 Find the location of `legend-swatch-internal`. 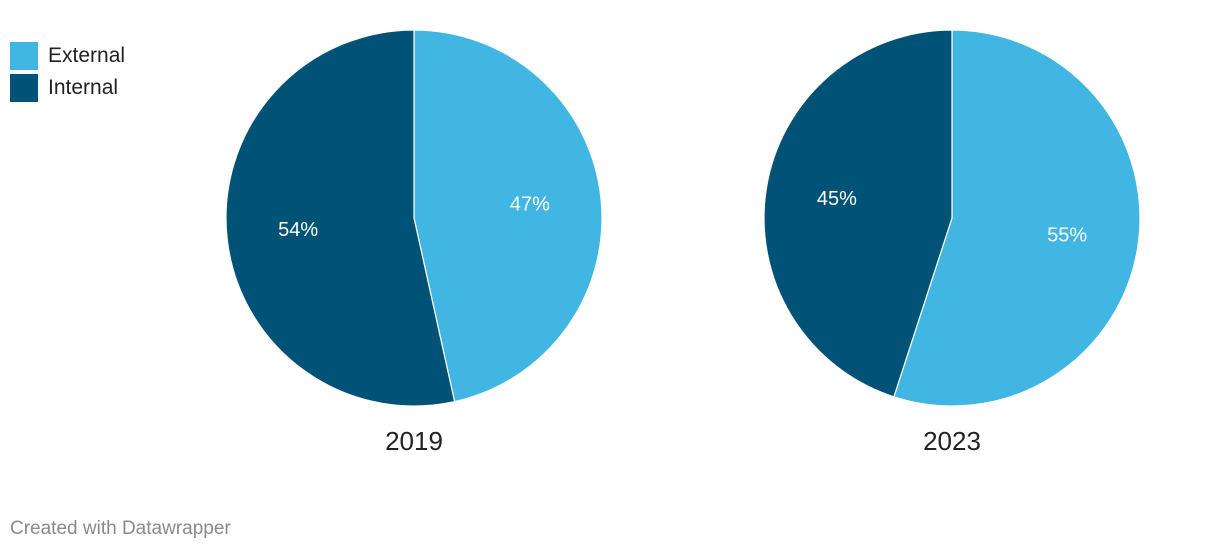

legend-swatch-internal is located at coordinates (24, 88).